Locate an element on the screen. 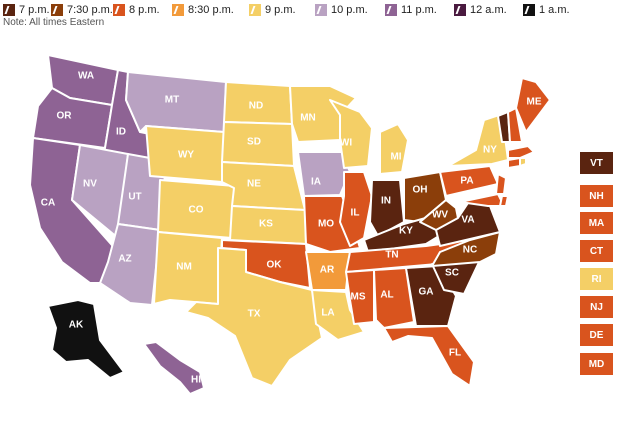  state-wi is located at coordinates (351, 134).